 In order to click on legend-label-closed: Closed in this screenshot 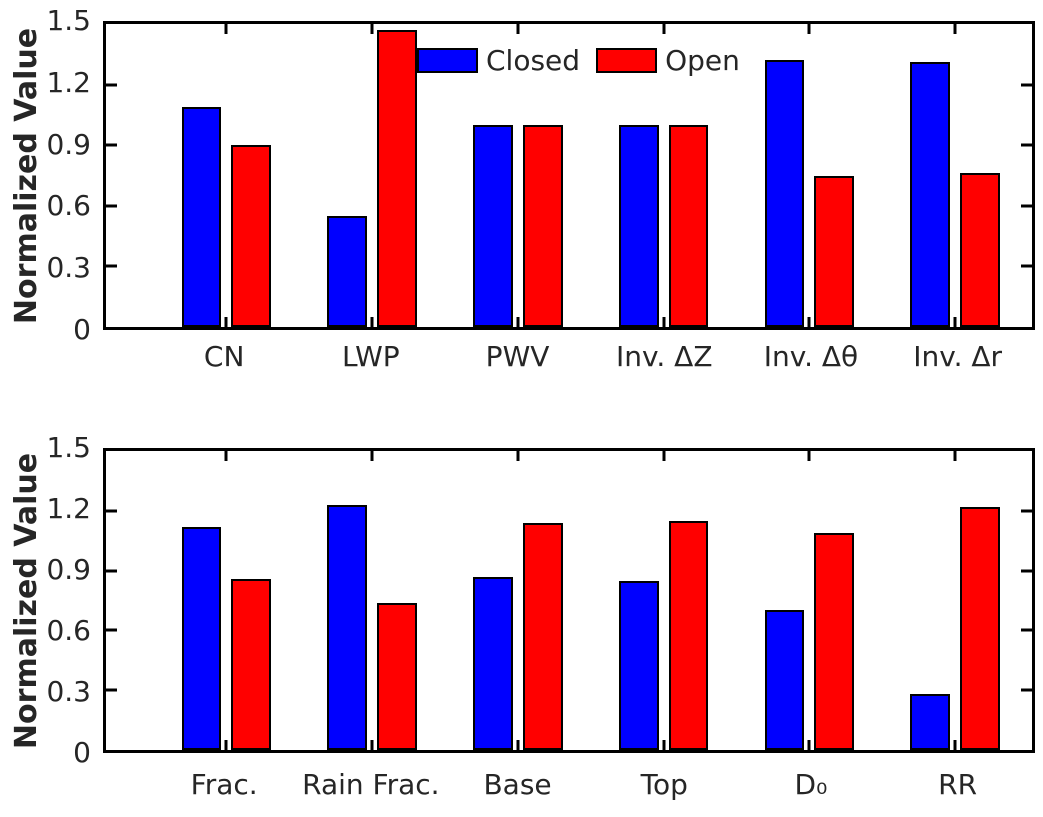, I will do `click(533, 60)`.